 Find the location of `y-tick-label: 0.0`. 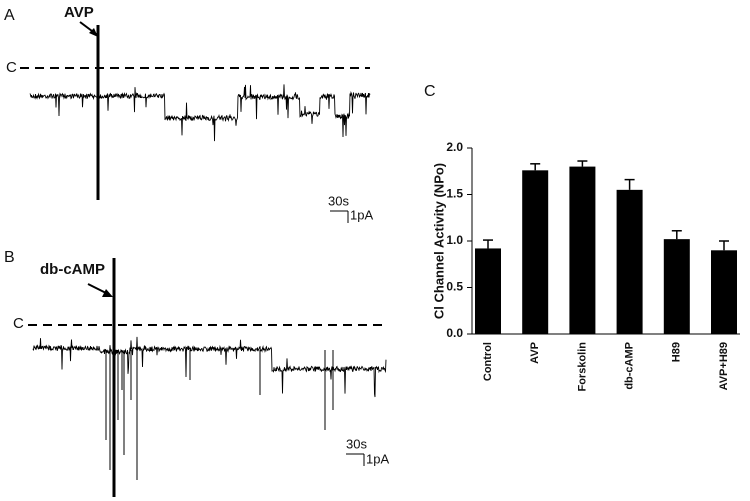

y-tick-label: 0.0 is located at coordinates (454, 333).